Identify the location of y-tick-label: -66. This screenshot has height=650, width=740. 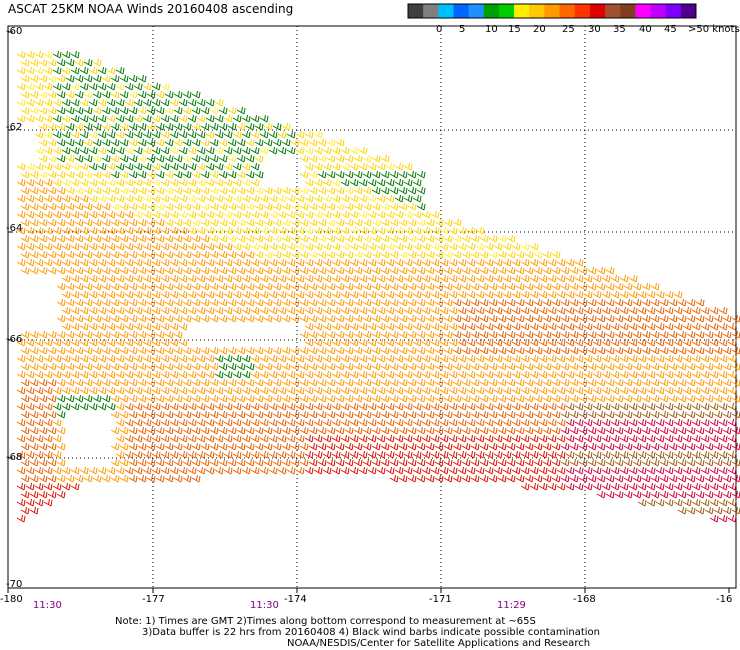
(14, 339).